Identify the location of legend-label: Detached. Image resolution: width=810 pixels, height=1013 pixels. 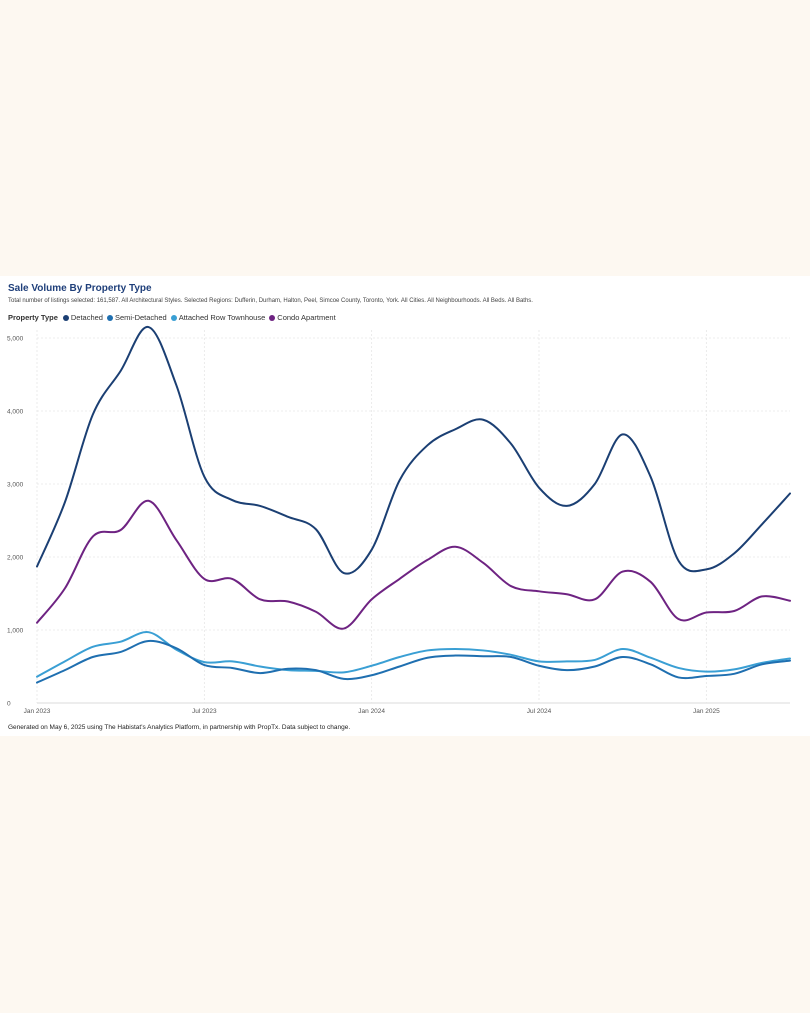
(86, 317).